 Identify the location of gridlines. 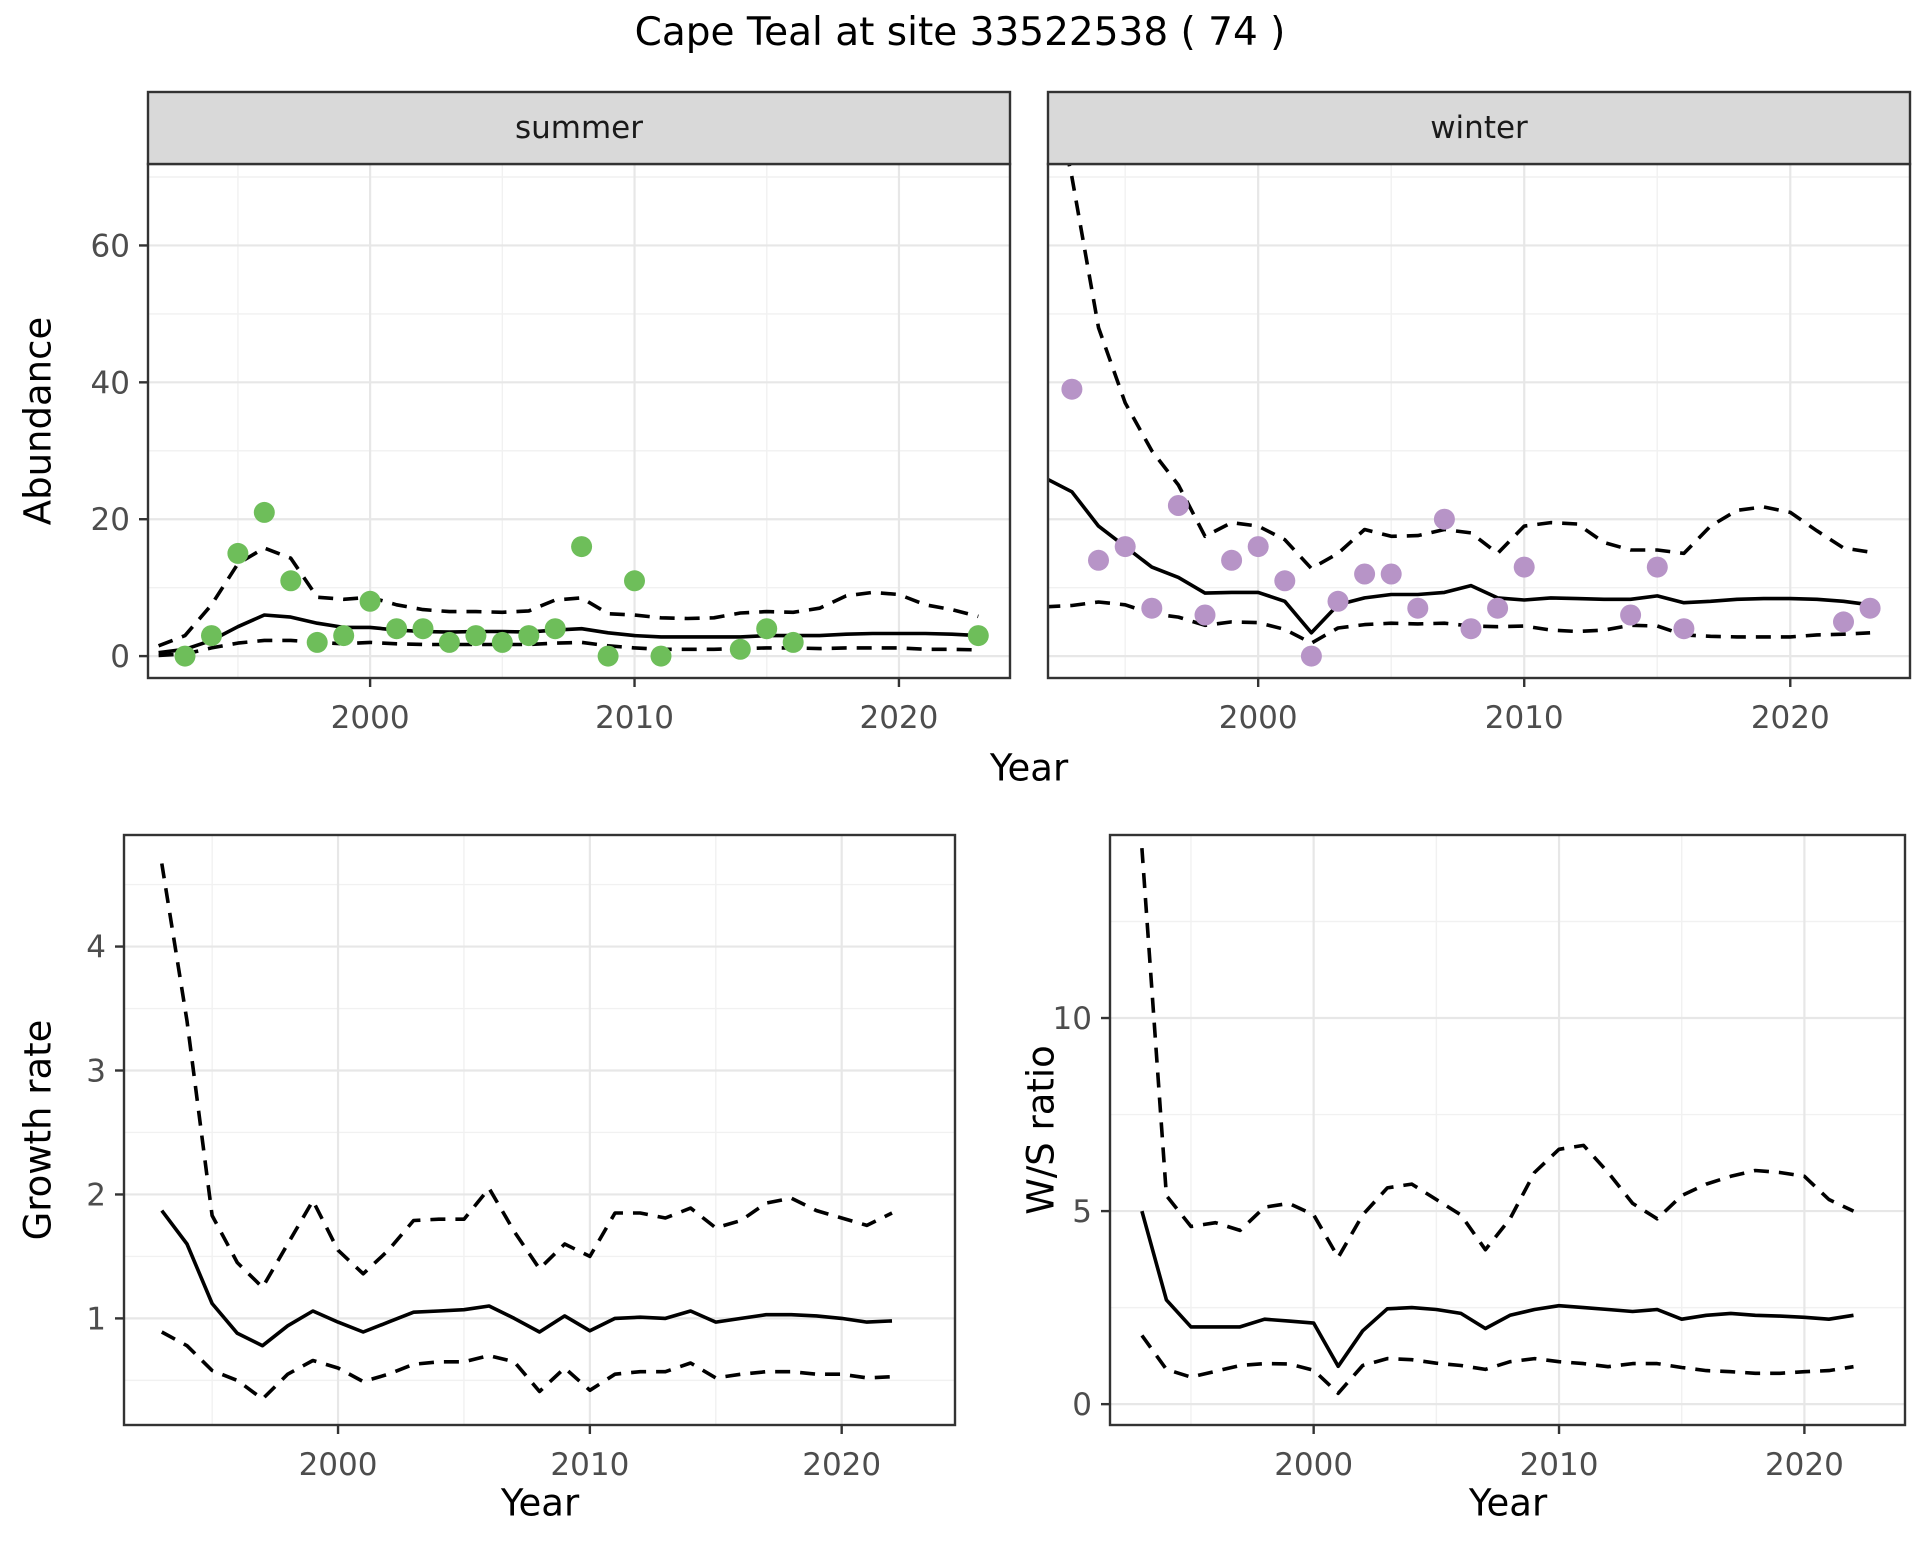
(579, 421).